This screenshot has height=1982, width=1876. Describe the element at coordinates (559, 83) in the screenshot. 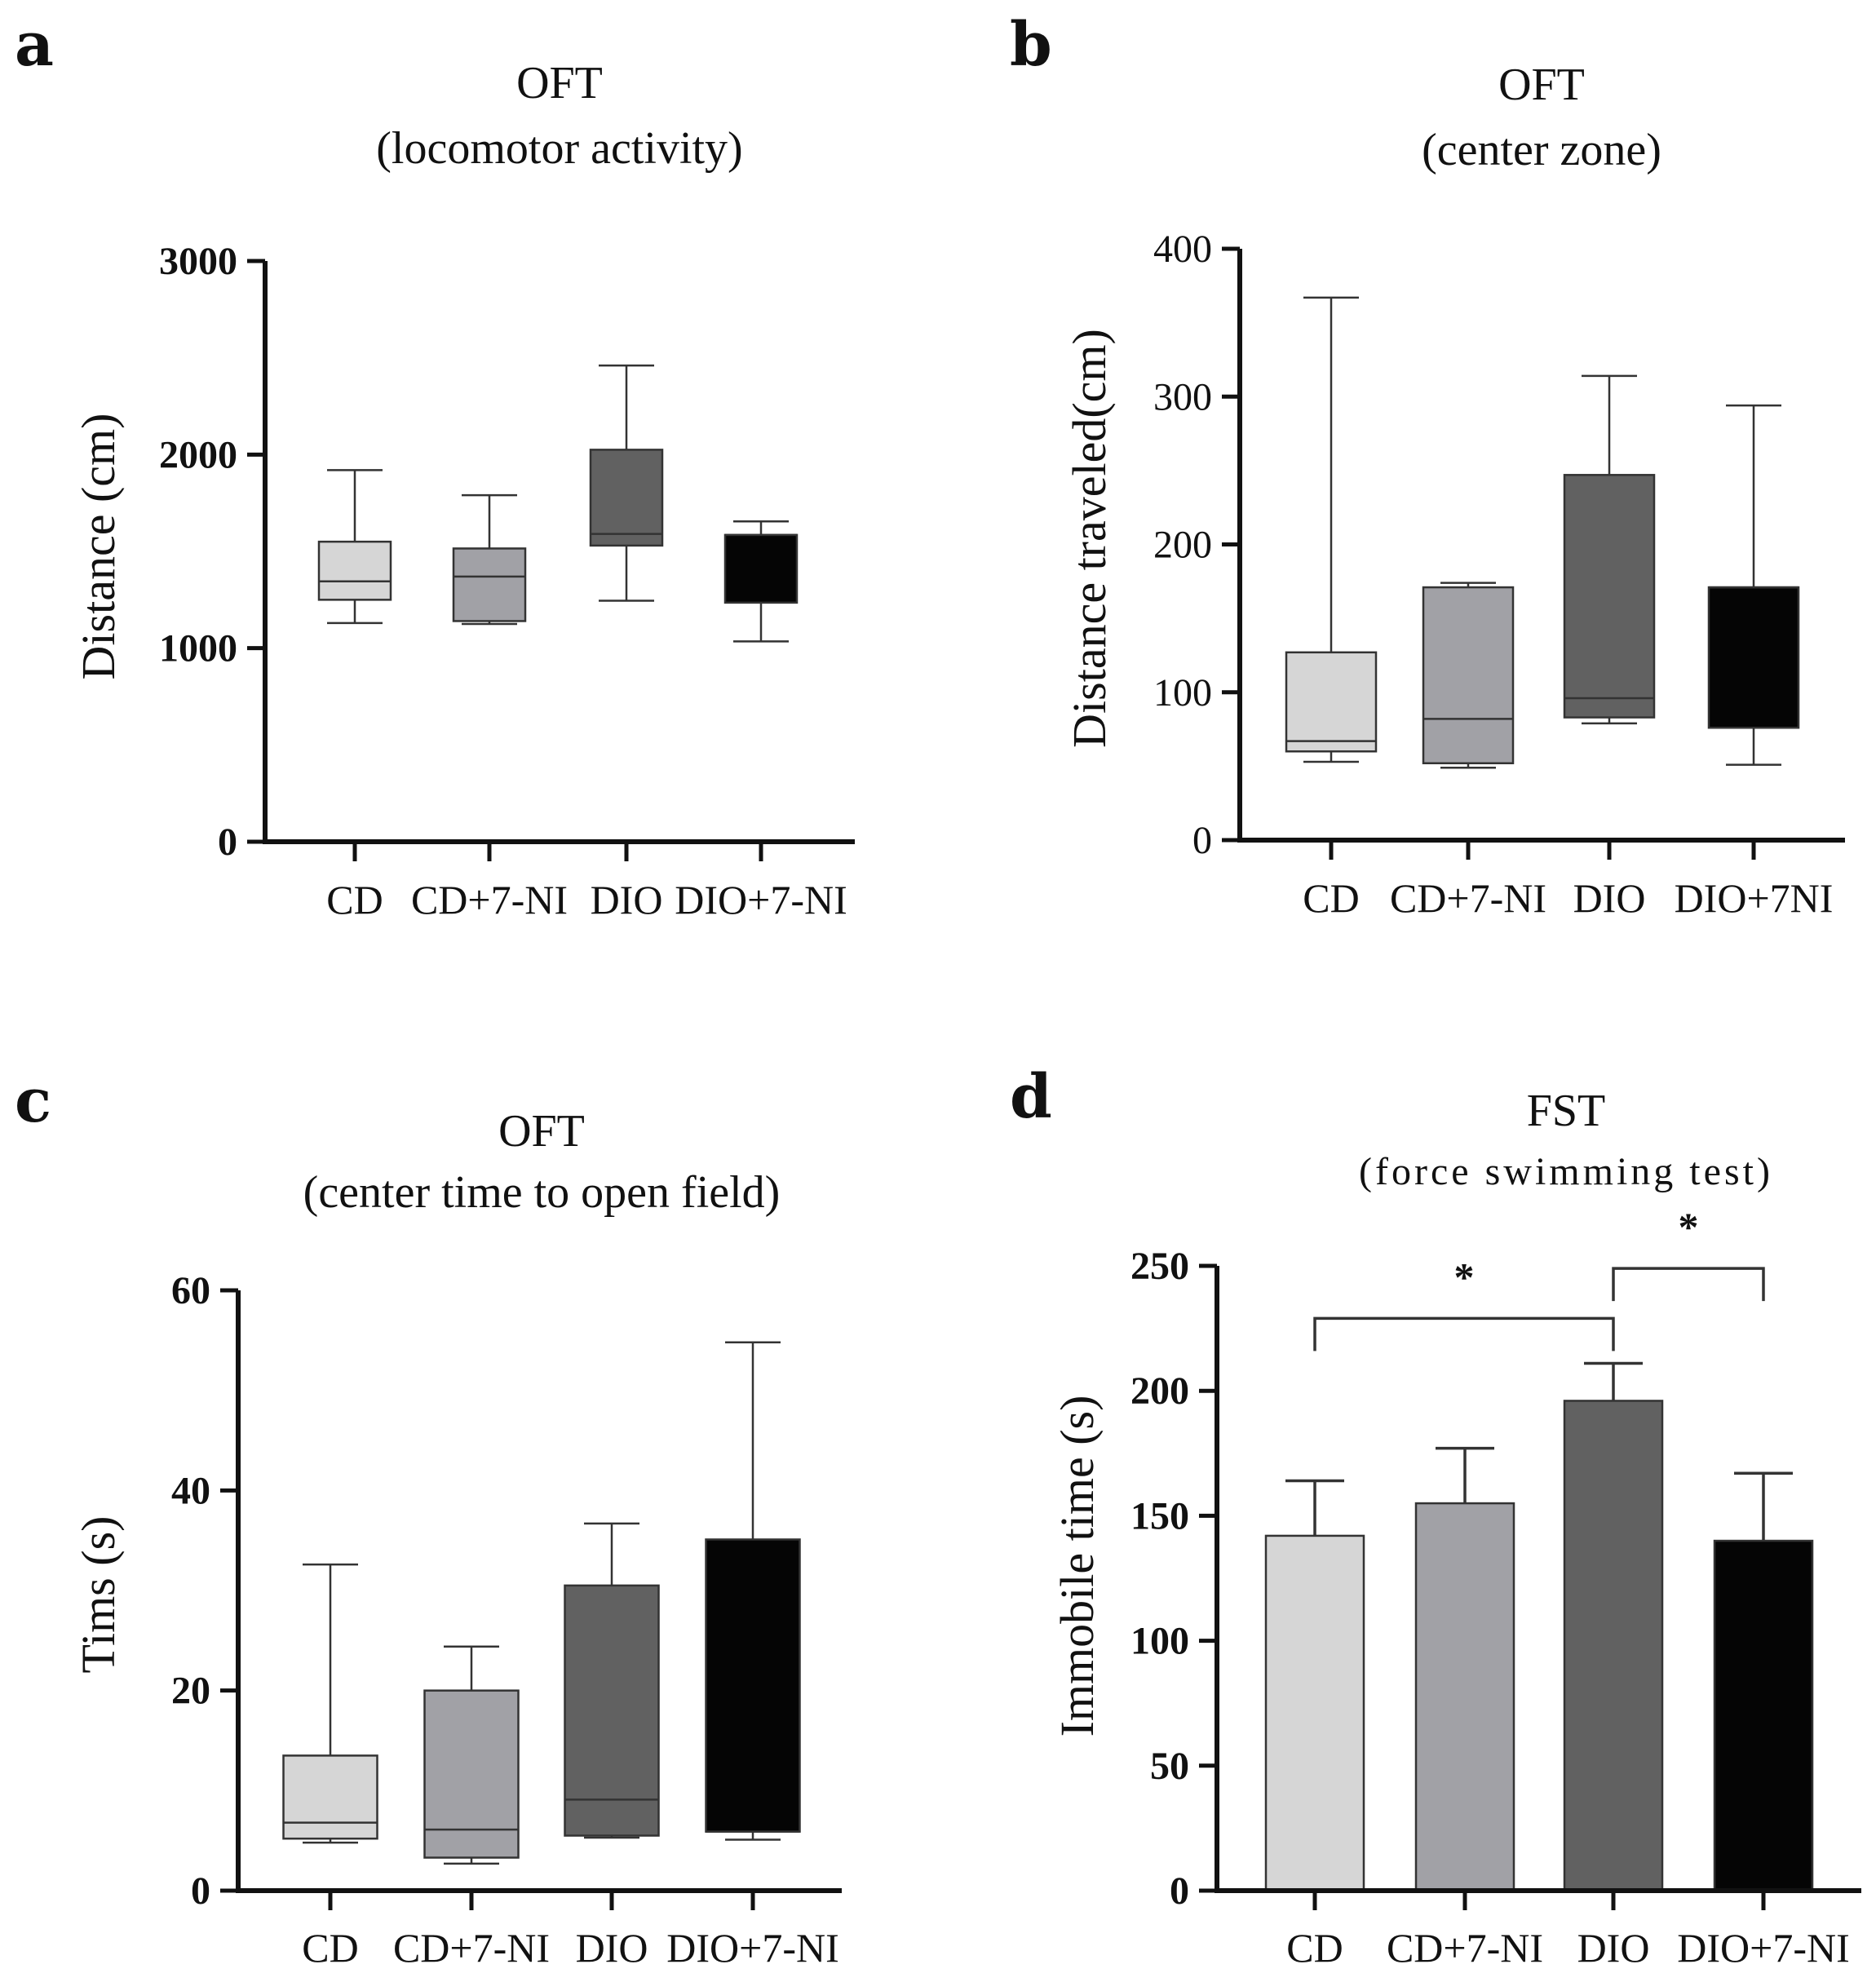

I see `panel-a-title: OFT` at that location.